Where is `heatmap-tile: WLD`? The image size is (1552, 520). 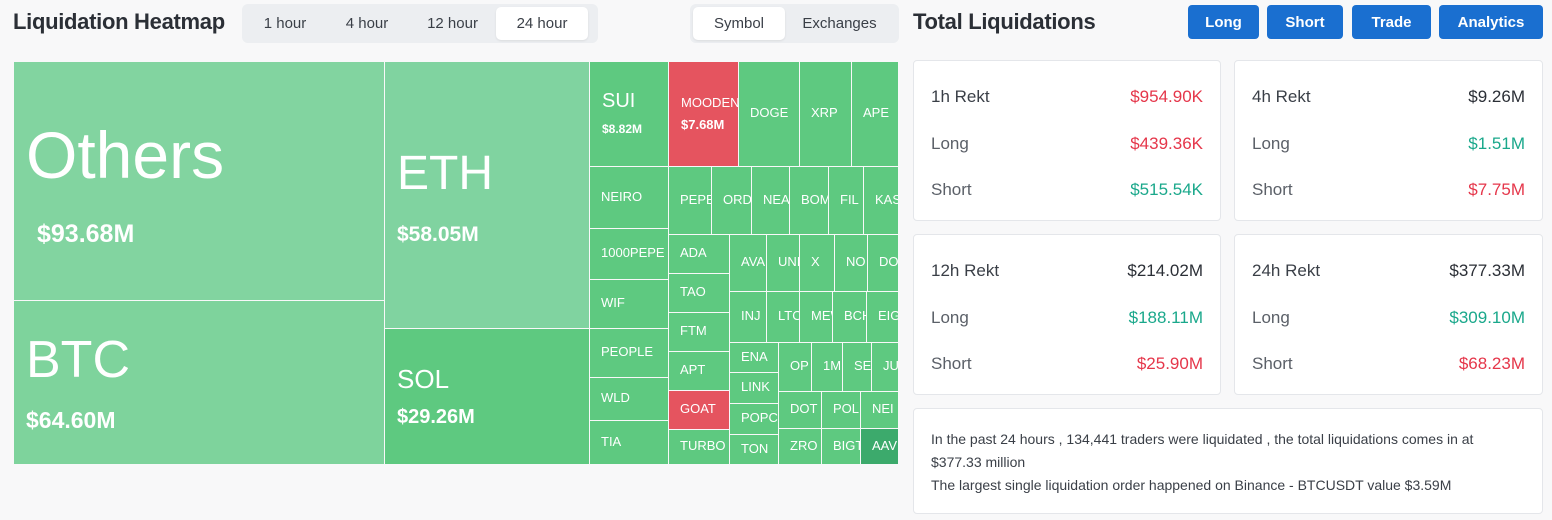 heatmap-tile: WLD is located at coordinates (629, 399).